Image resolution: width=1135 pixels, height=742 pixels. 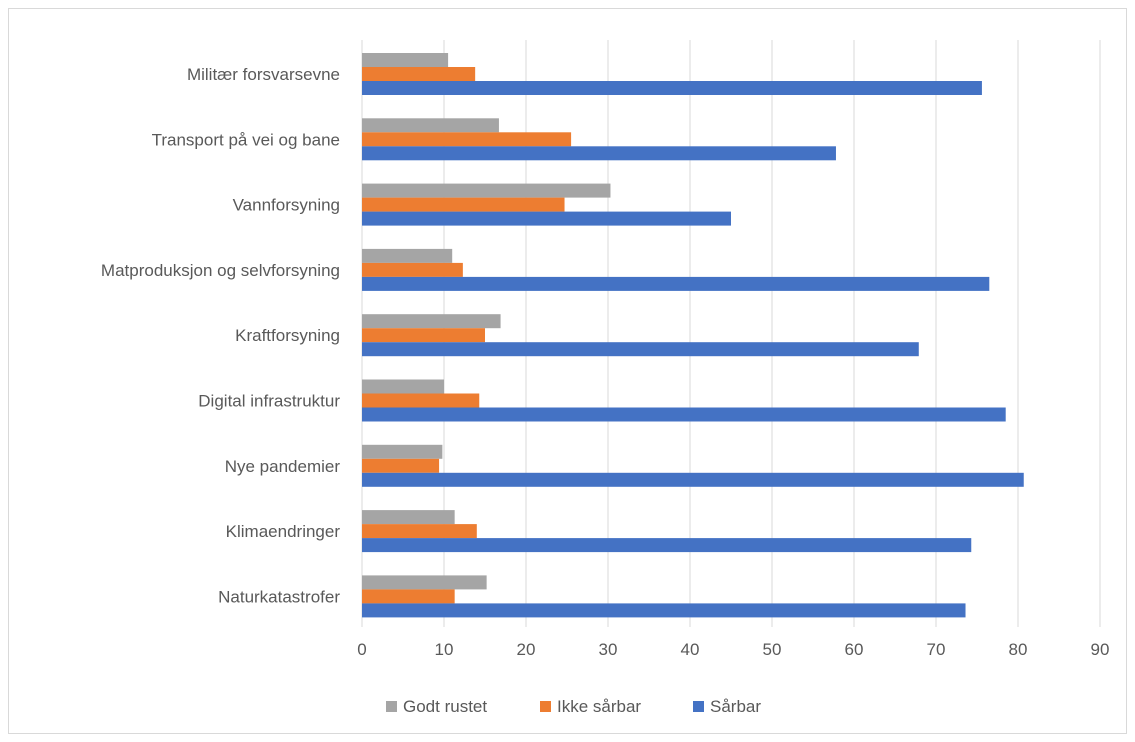 I want to click on legend: Godt rustet Ikke sårbar Sårbar, so click(x=573, y=706).